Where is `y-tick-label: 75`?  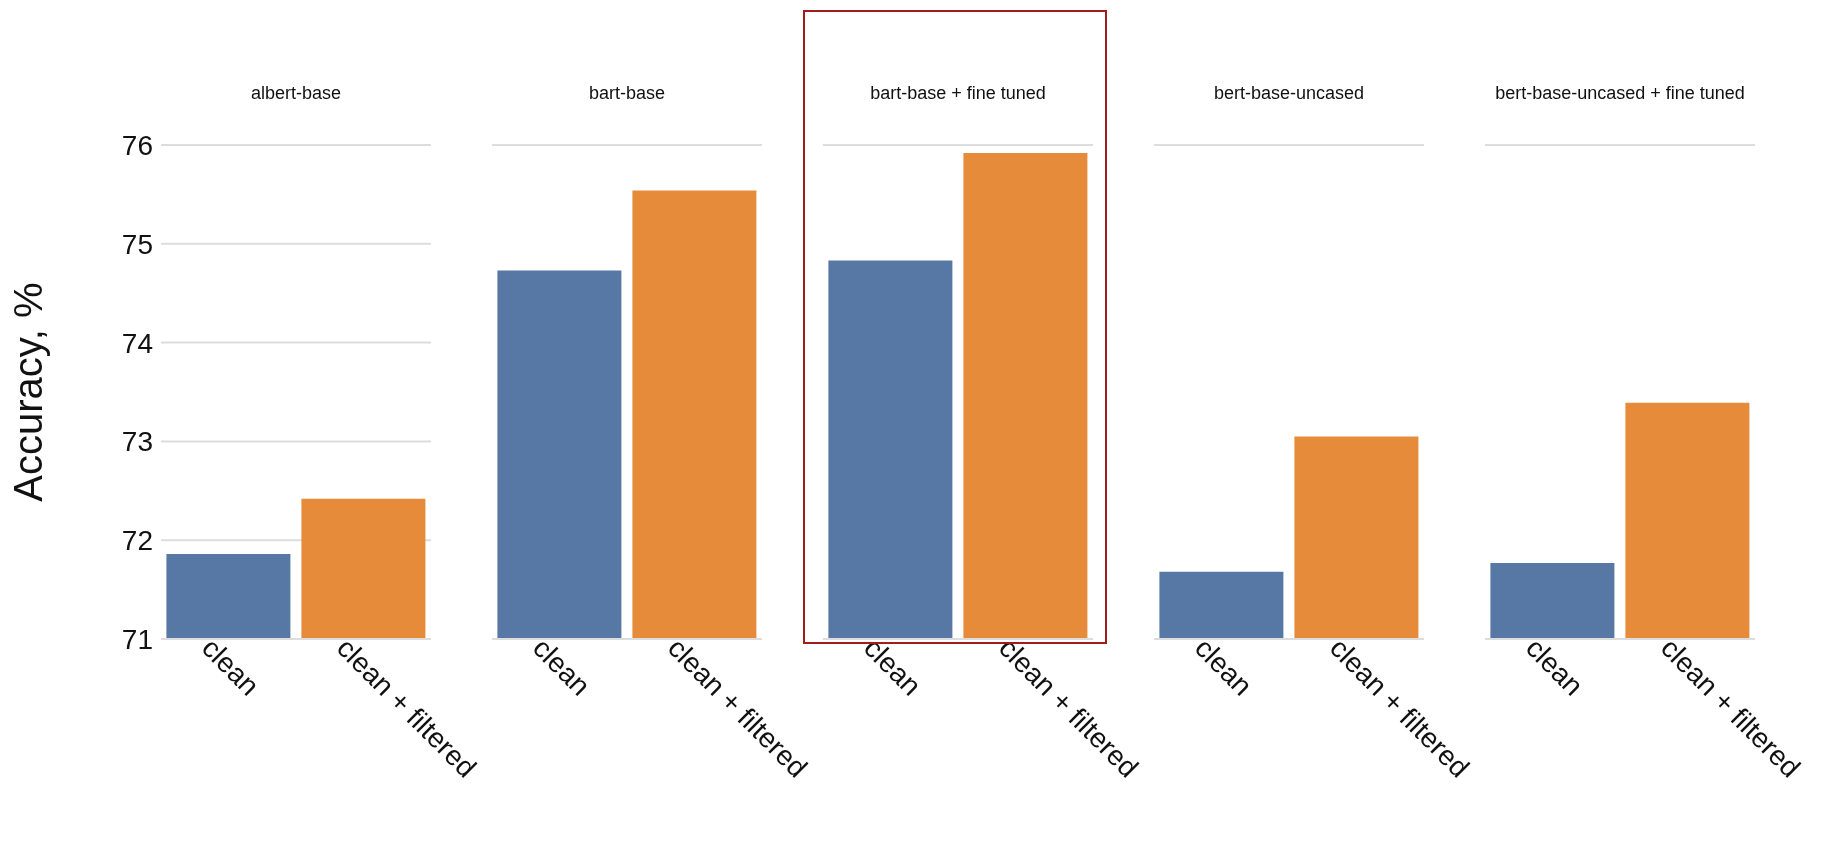 y-tick-label: 75 is located at coordinates (137, 244).